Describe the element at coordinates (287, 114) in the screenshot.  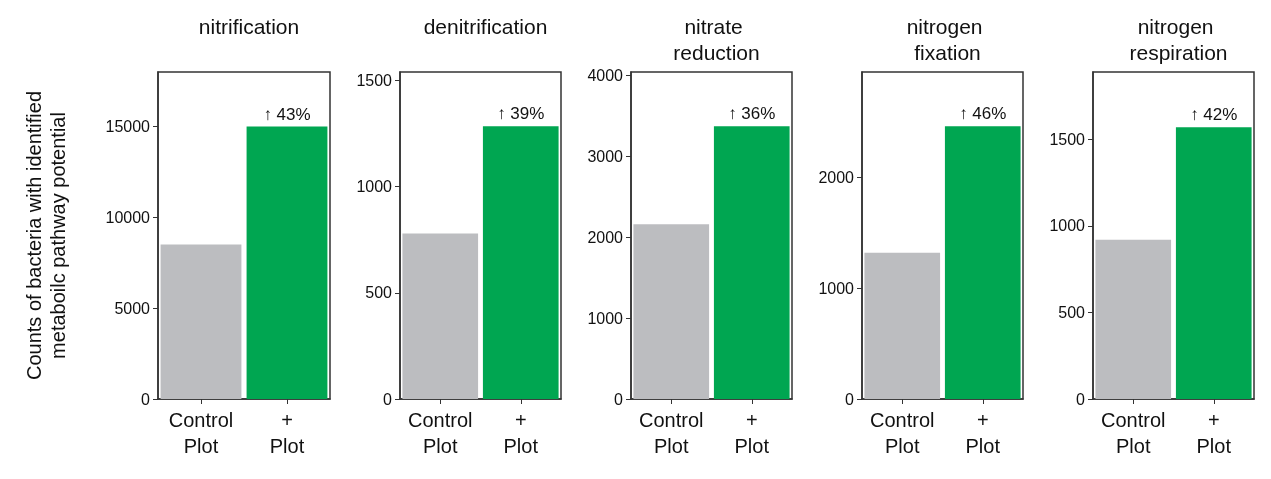
I see `annotation: ↑ 43%` at that location.